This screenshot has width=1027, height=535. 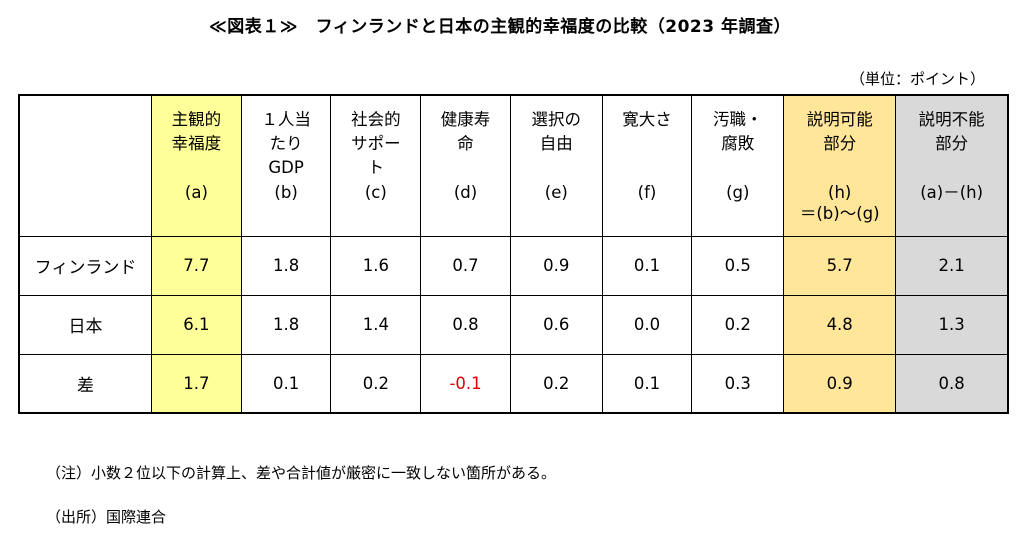 I want to click on column-name: 社会的 サポート, so click(x=376, y=143).